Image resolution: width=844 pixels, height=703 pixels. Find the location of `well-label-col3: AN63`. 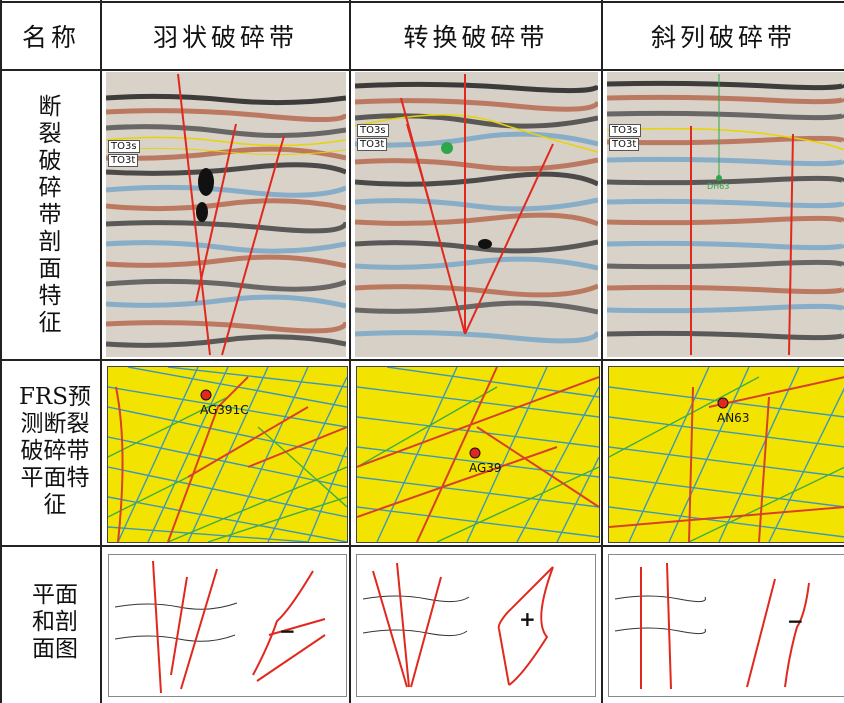

well-label-col3: AN63 is located at coordinates (733, 418).